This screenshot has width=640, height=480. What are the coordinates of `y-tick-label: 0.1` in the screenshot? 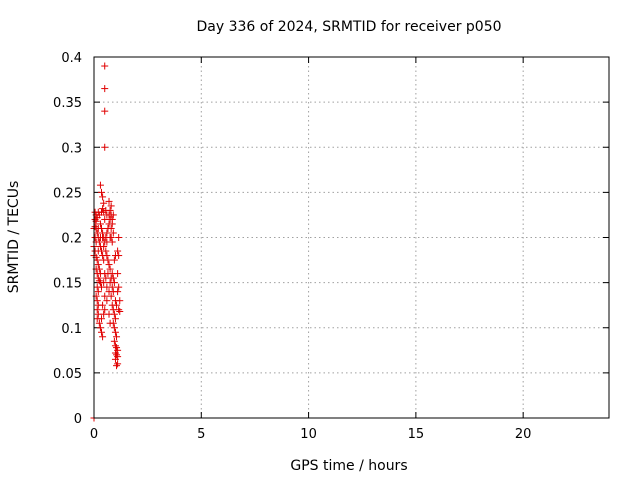 It's located at (71, 329).